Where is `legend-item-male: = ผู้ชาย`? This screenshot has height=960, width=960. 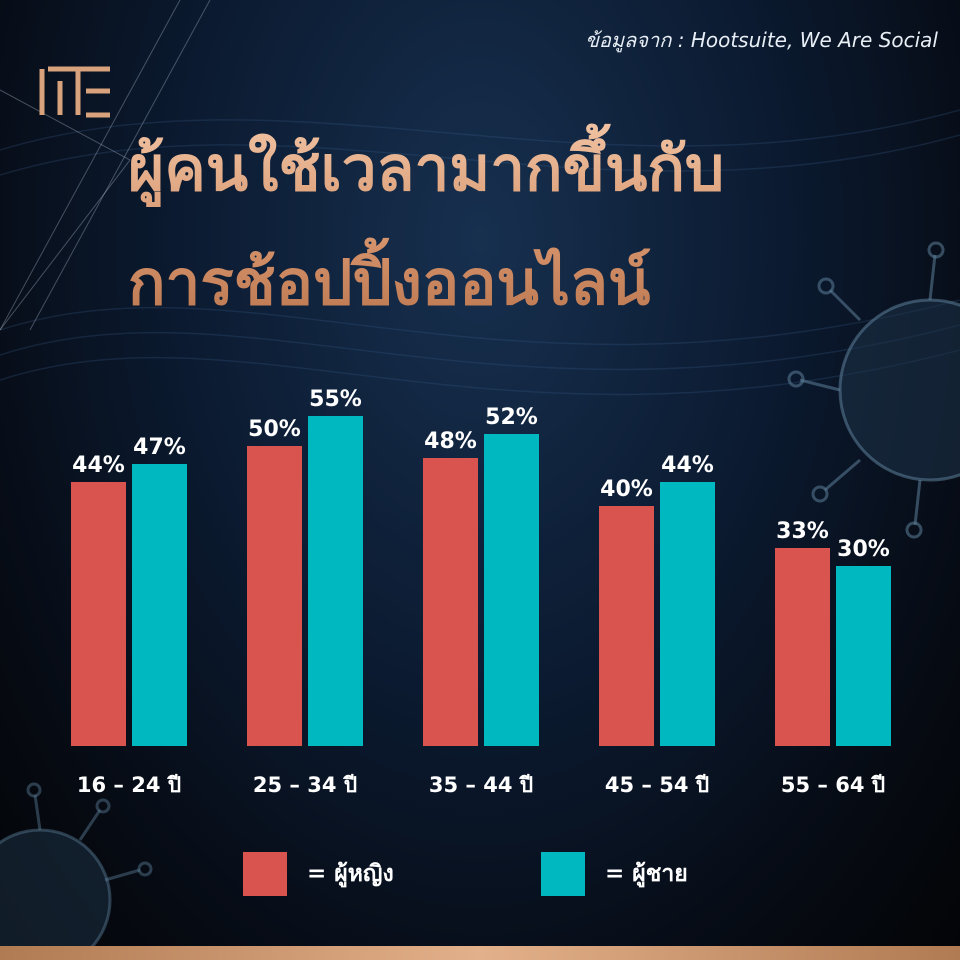
legend-item-male: = ผู้ชาย is located at coordinates (614, 874).